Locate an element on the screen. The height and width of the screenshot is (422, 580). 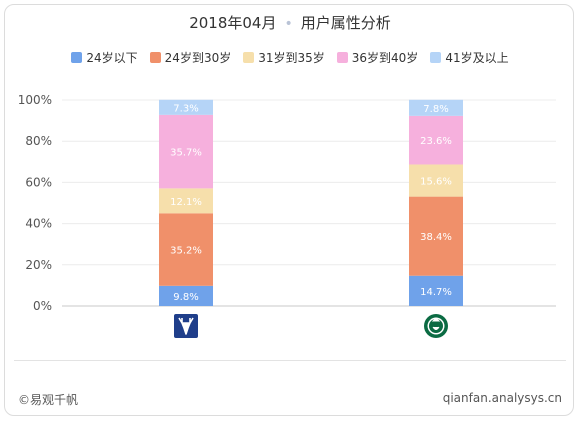
starbucks-siren-shape is located at coordinates (436, 323).